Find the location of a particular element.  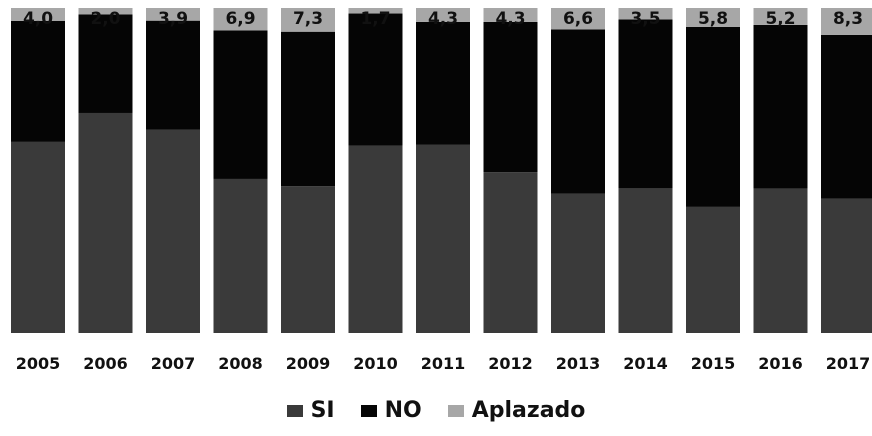

bar-segment-no-2005 is located at coordinates (38, 81).